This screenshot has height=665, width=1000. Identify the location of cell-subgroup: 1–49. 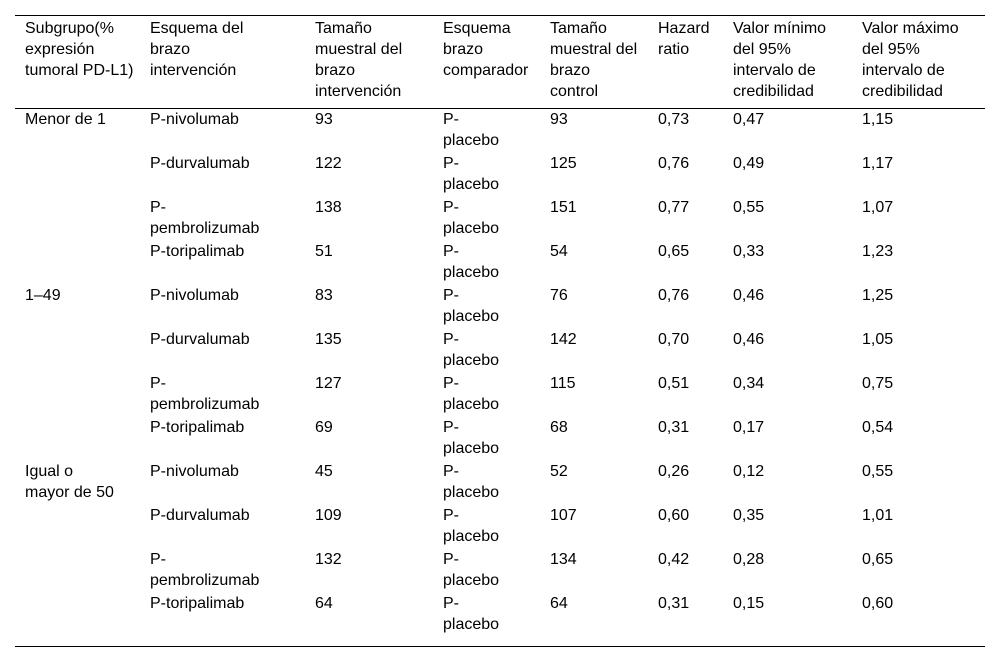
(43, 295).